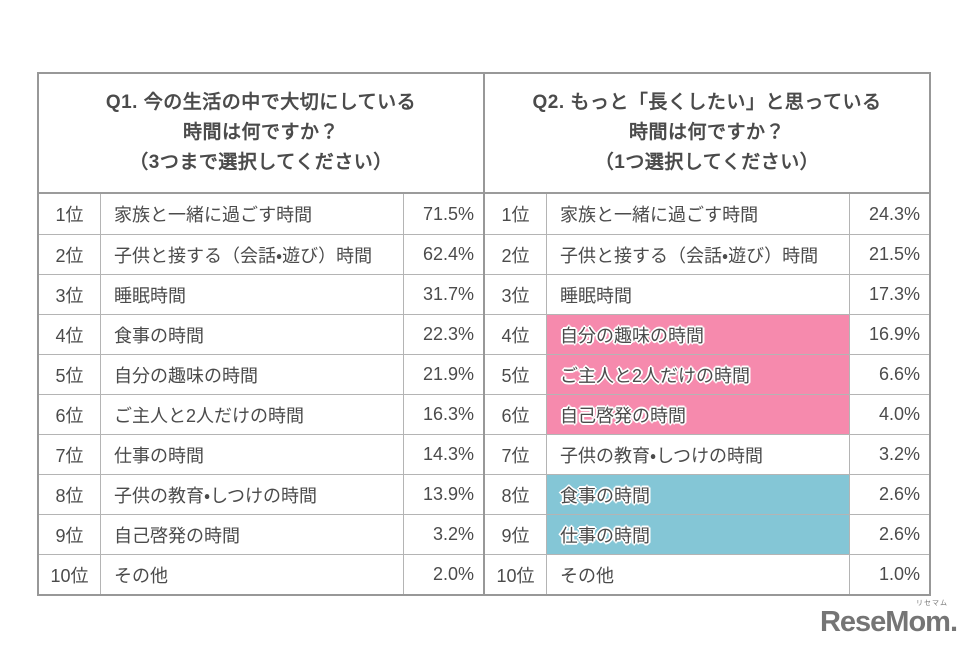 The height and width of the screenshot is (648, 969). What do you see at coordinates (443, 254) in the screenshot?
I see `value-cell: 62.4%` at bounding box center [443, 254].